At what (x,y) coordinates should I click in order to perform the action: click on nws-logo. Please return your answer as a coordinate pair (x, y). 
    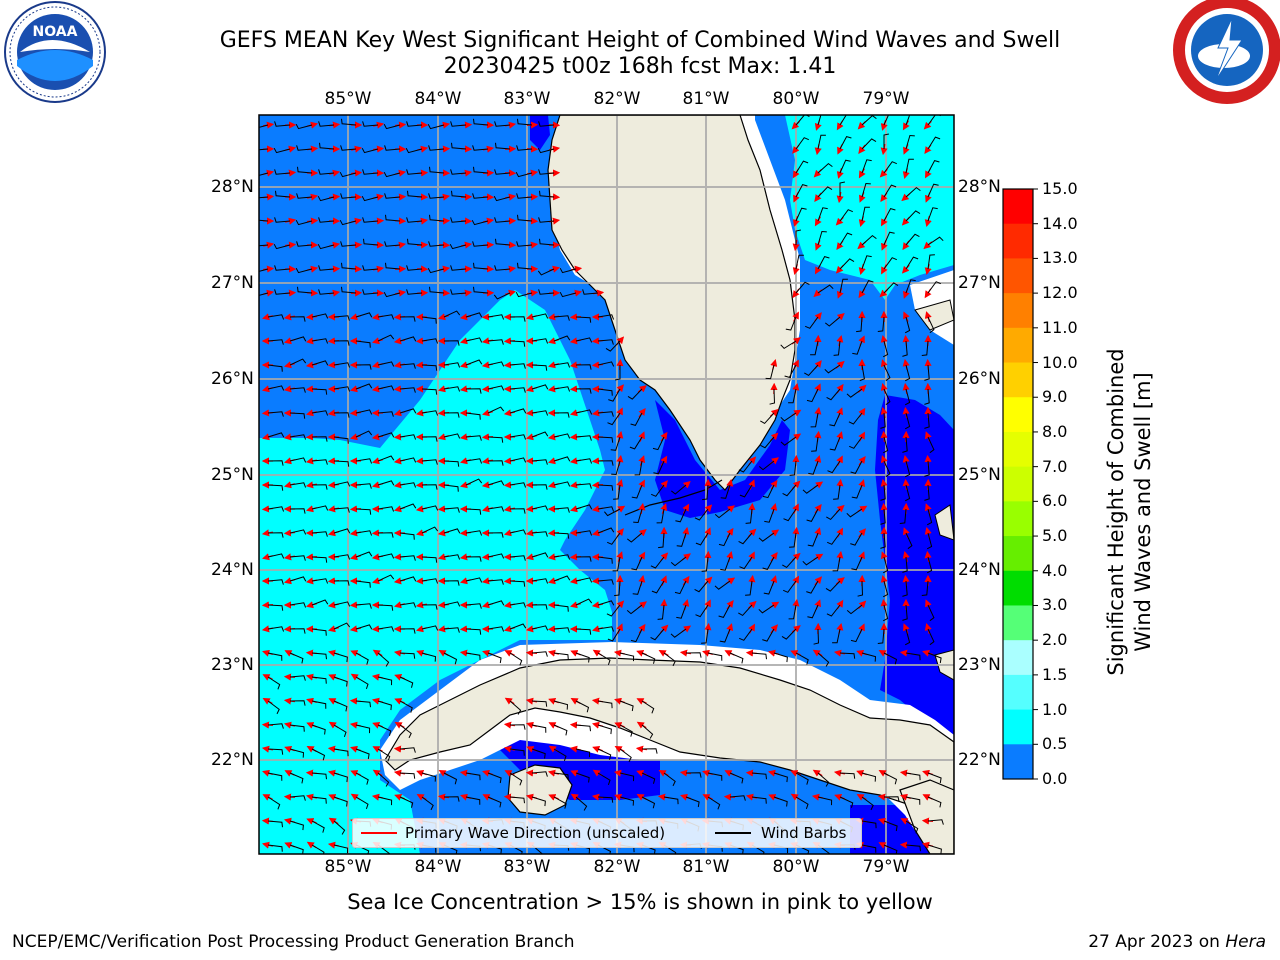
    Looking at the image, I should click on (1226, 52).